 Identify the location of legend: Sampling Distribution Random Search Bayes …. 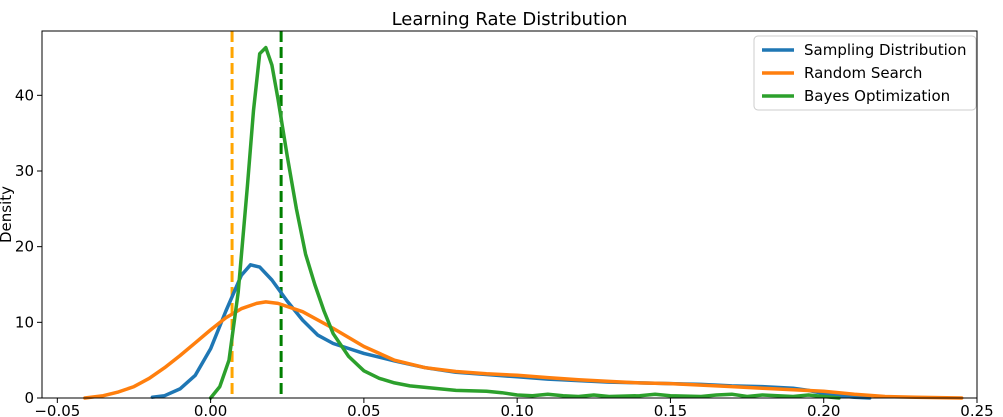
(865, 73).